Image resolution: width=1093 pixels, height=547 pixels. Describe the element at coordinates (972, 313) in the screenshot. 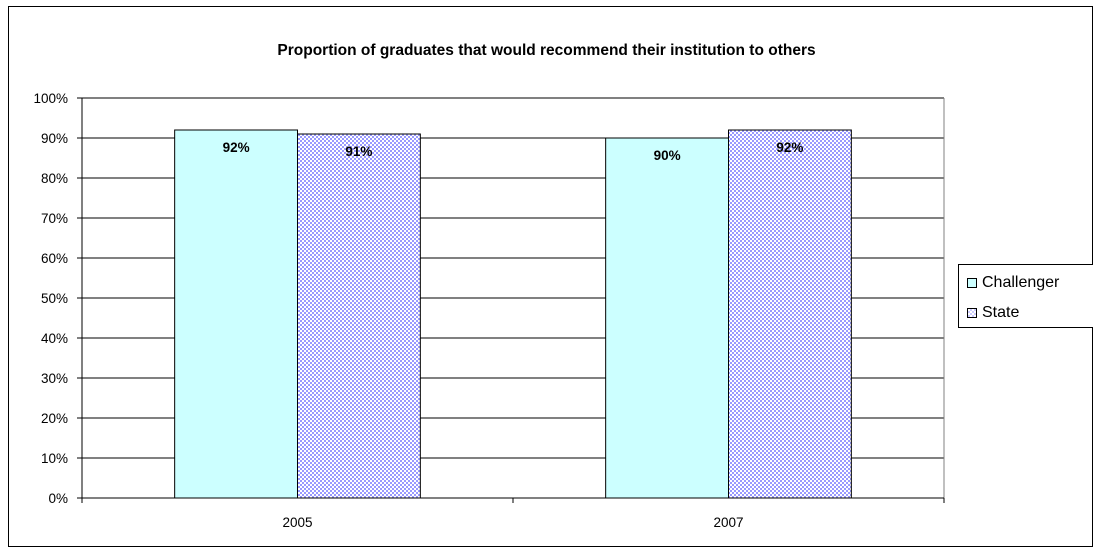

I see `legend-swatch-state` at that location.